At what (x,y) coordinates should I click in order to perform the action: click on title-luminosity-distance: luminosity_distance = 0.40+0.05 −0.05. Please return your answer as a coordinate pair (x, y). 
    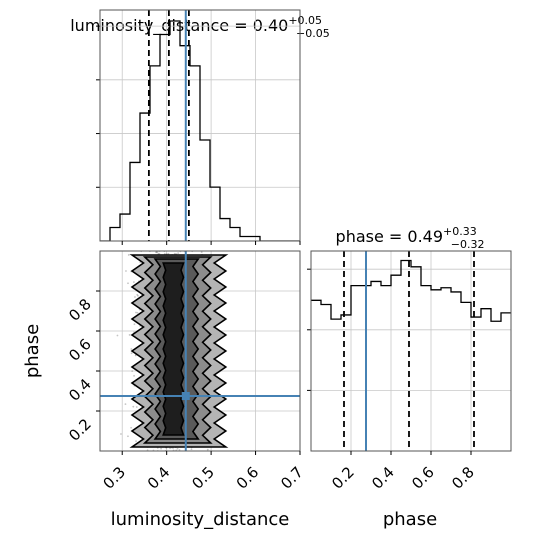
    Looking at the image, I should click on (200, 27).